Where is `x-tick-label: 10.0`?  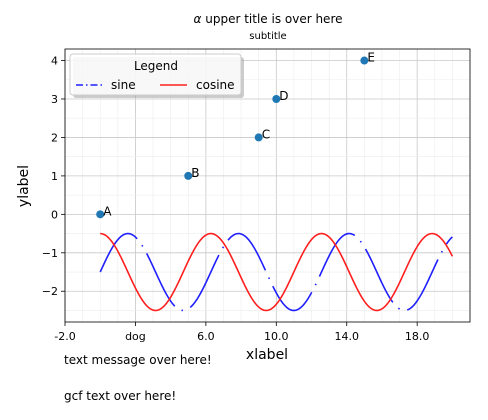 x-tick-label: 10.0 is located at coordinates (276, 336).